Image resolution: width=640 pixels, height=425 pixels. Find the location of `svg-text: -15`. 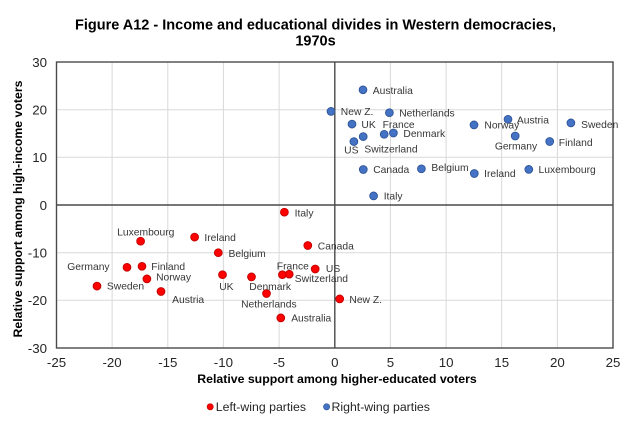

svg-text: -15 is located at coordinates (167, 362).